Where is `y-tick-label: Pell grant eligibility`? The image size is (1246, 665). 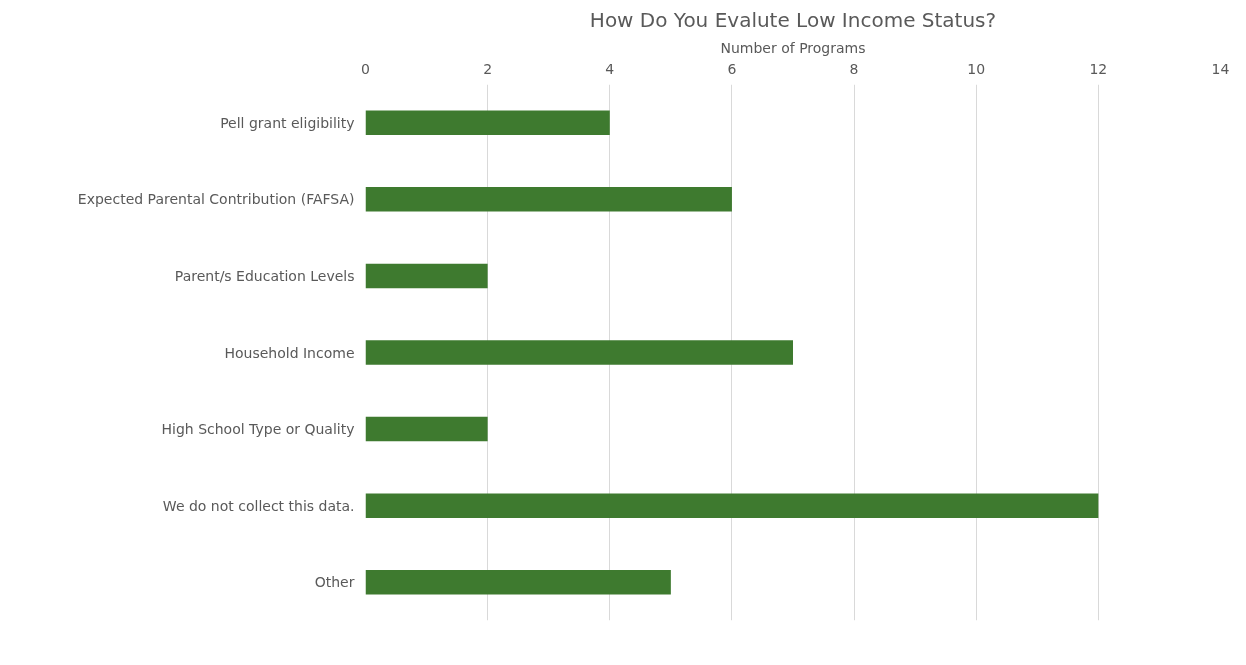
y-tick-label: Pell grant eligibility is located at coordinates (287, 122).